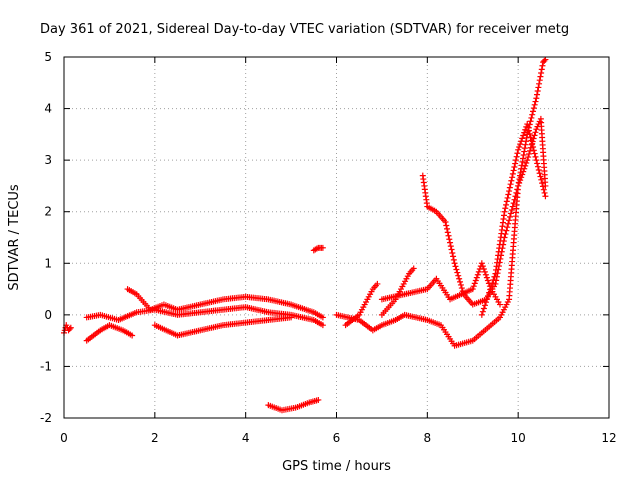  What do you see at coordinates (293, 405) in the screenshot?
I see `series-sat-g` at bounding box center [293, 405].